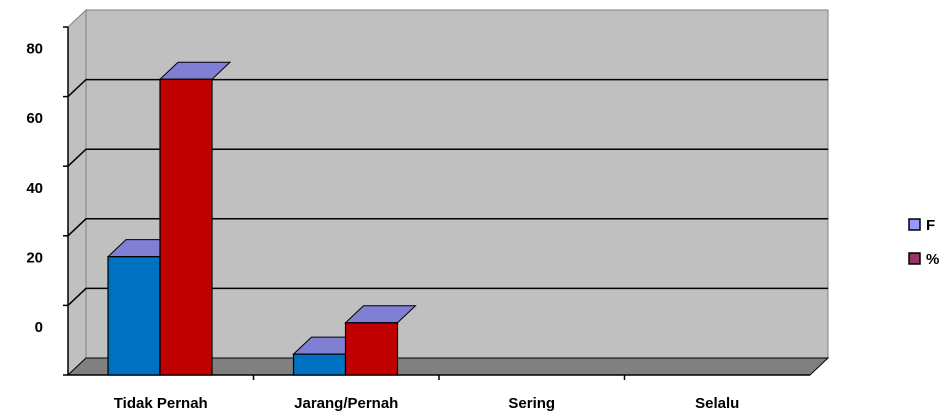 This screenshot has height=416, width=946. Describe the element at coordinates (319, 364) in the screenshot. I see `bar-F-Jarang/Pernah` at that location.